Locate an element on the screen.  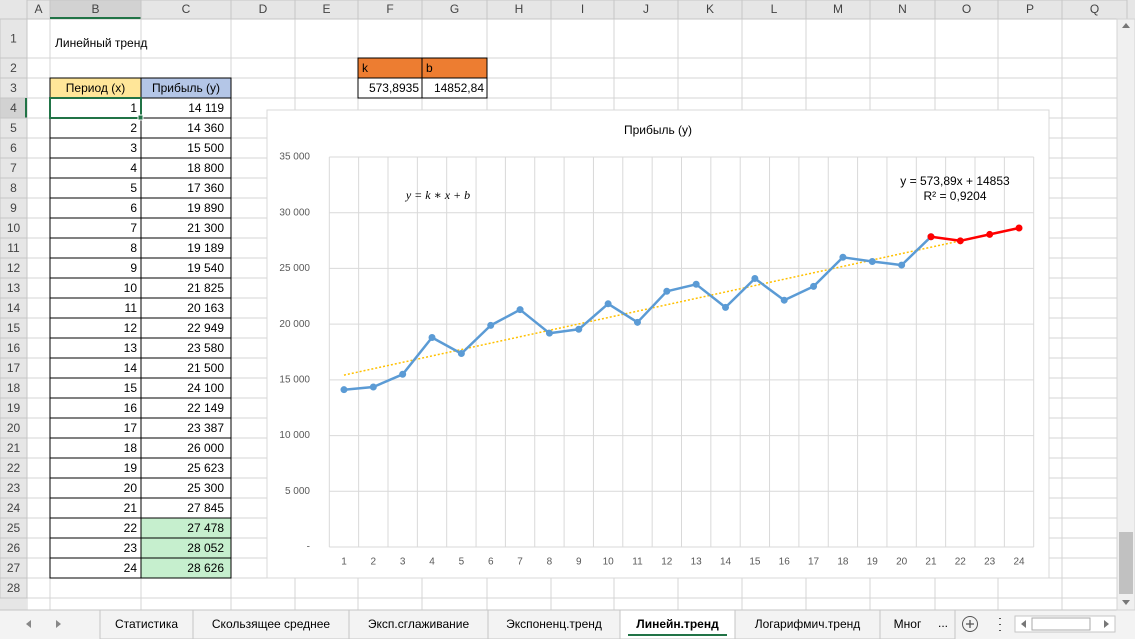
period-cell: 2 is located at coordinates (133, 128).